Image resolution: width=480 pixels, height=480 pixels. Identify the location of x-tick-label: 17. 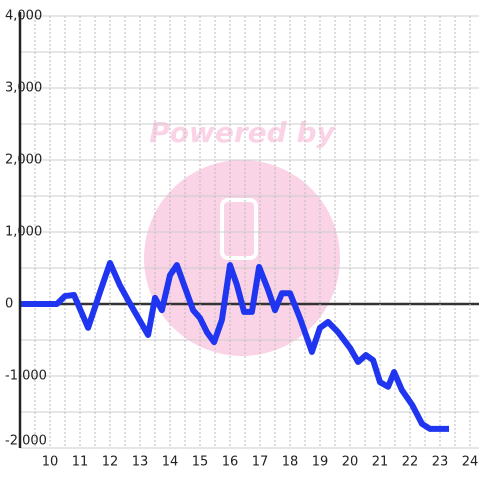
(260, 462).